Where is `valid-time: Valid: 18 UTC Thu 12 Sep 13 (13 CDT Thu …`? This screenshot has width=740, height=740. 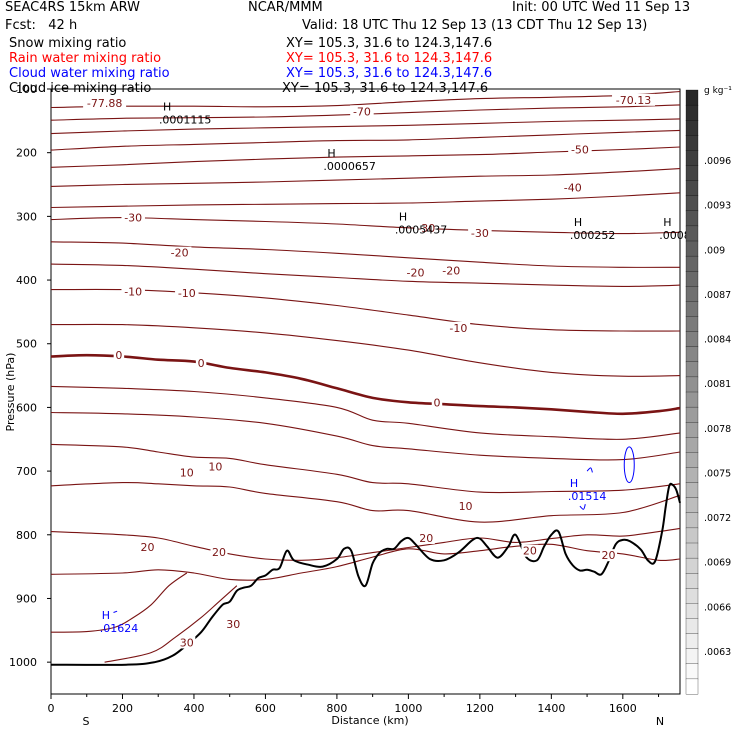
valid-time: Valid: 18 UTC Thu 12 Sep 13 (13 CDT Thu … is located at coordinates (475, 25).